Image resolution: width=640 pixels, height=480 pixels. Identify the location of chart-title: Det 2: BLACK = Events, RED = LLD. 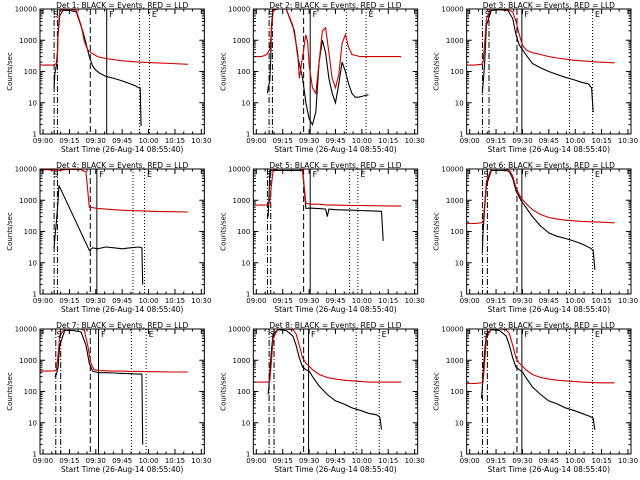
(335, 5).